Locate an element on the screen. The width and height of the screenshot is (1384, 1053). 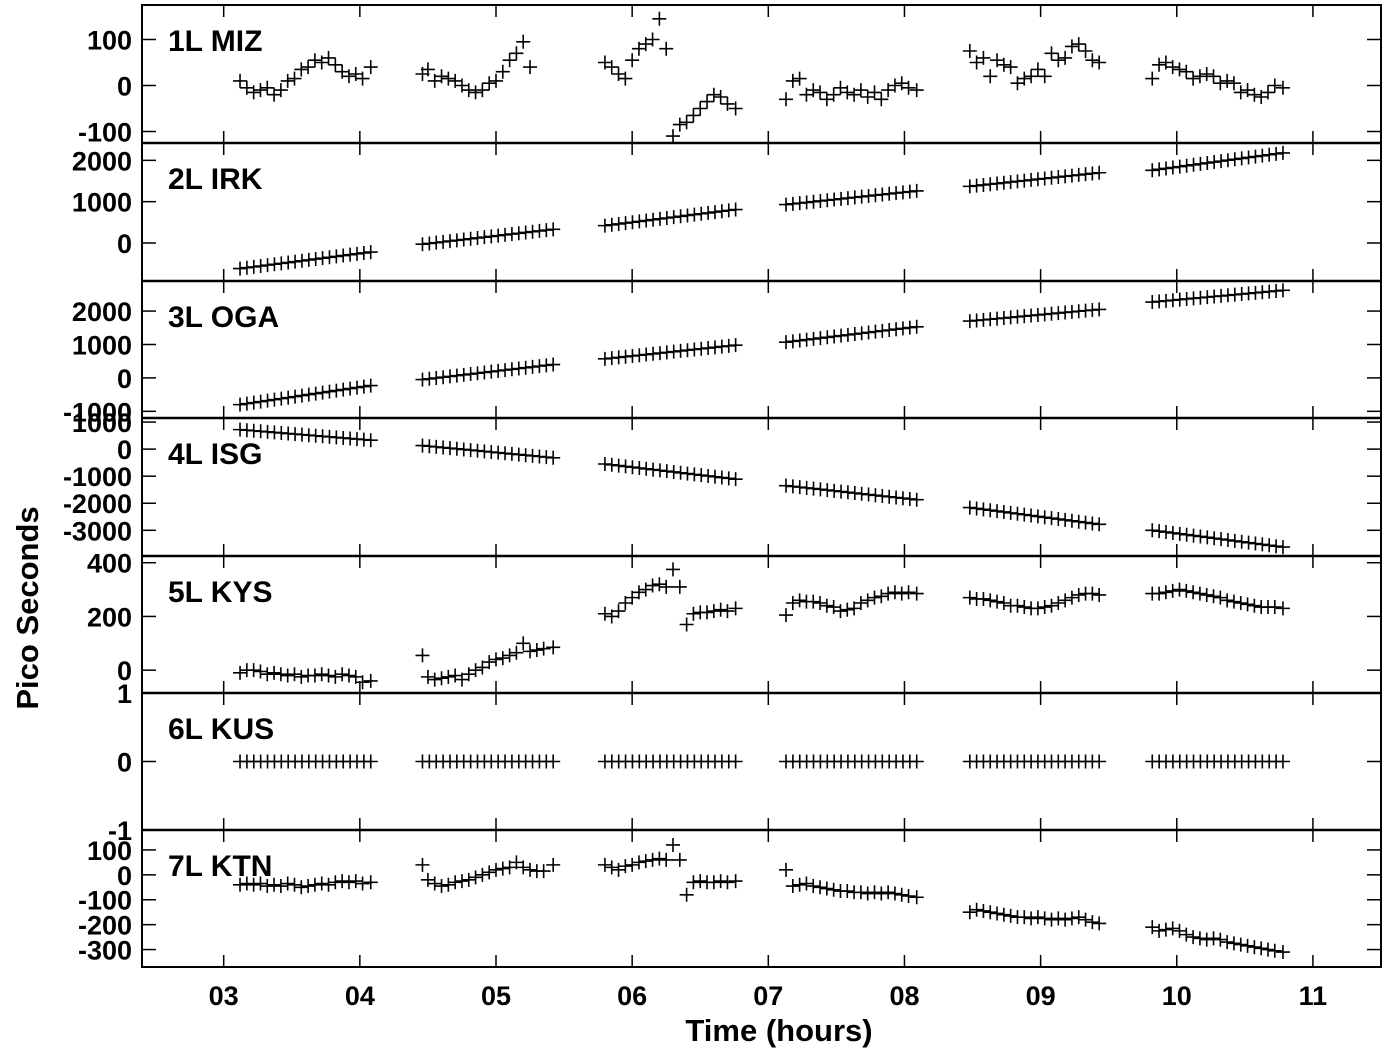
x-tick-label: 06 is located at coordinates (632, 996).